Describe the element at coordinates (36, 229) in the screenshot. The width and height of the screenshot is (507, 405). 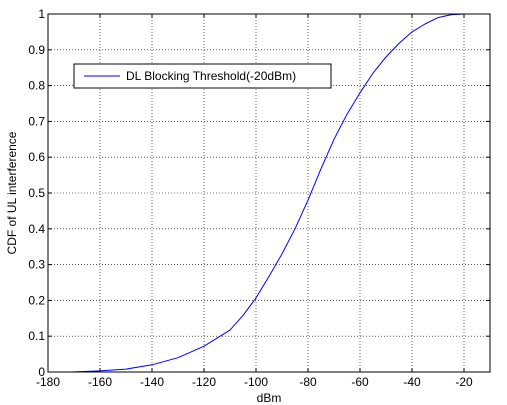
I see `y-tick-label: 0.4` at that location.